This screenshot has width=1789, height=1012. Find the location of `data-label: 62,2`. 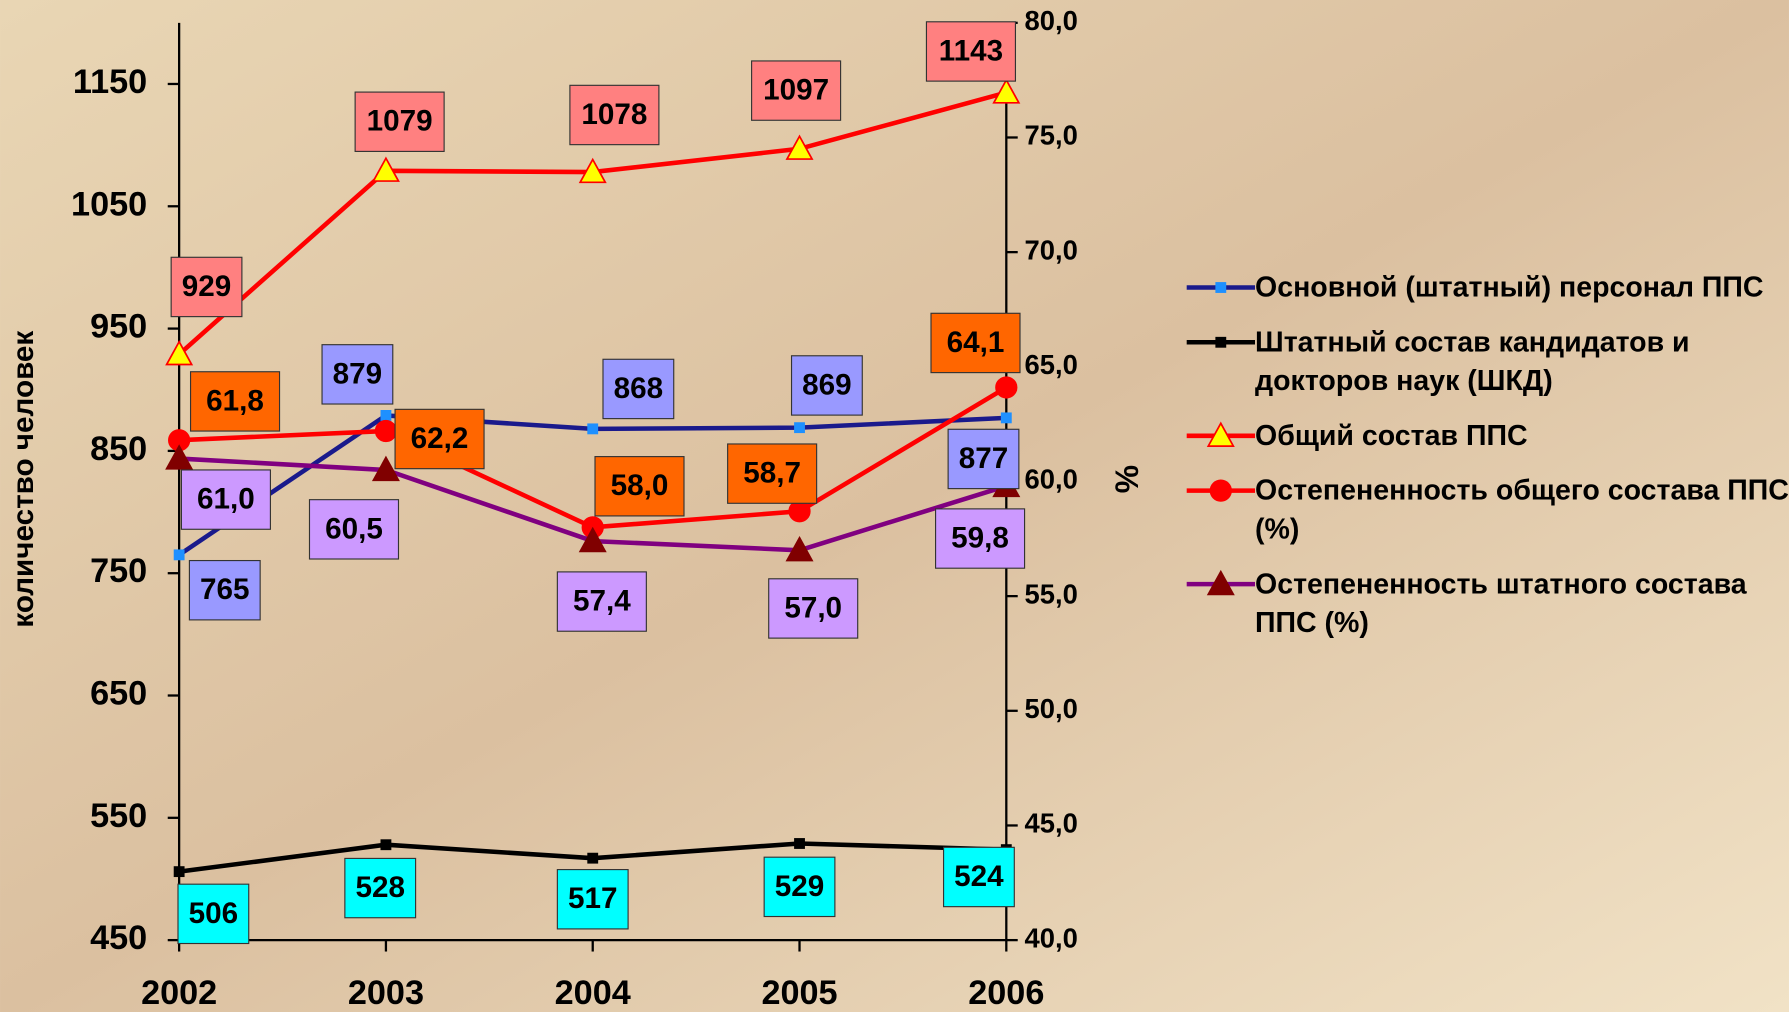

data-label: 62,2 is located at coordinates (440, 438).